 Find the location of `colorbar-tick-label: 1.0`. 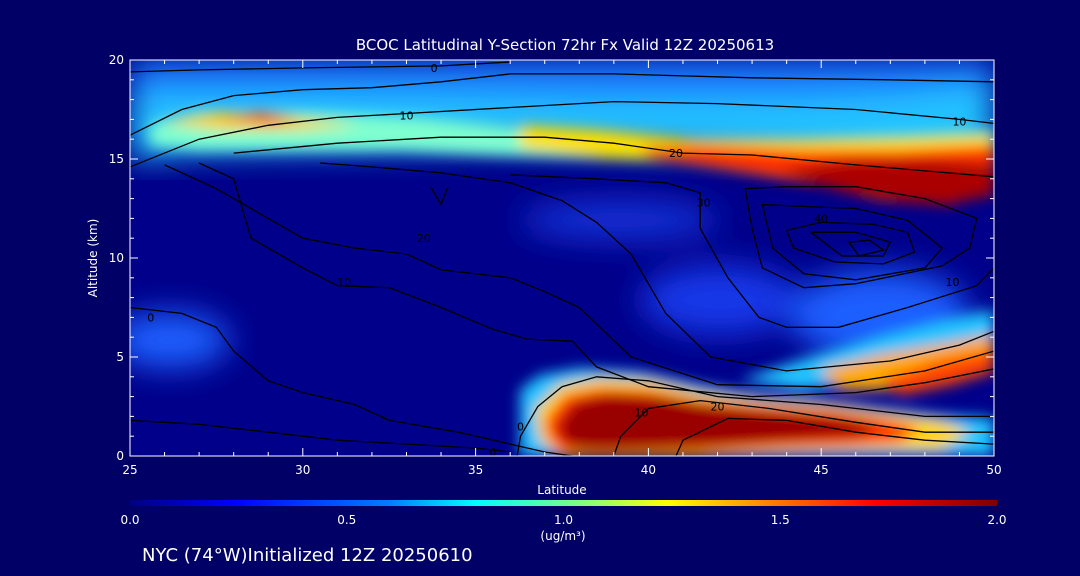

colorbar-tick-label: 1.0 is located at coordinates (563, 520).